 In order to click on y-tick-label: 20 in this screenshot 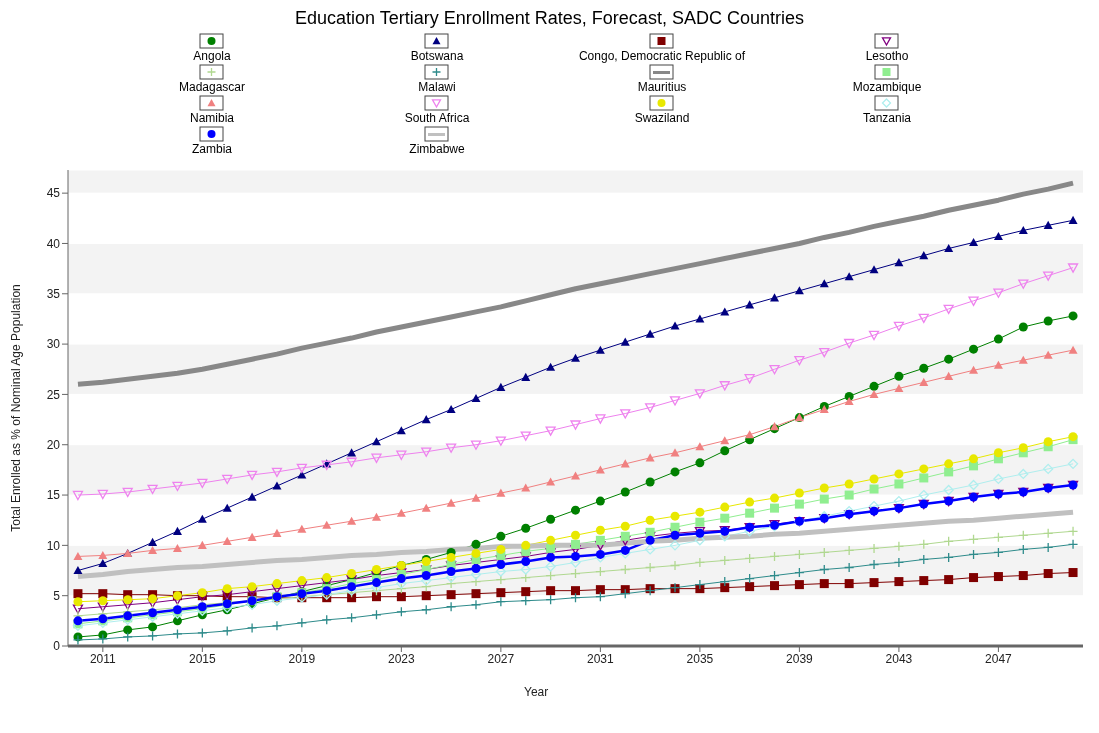, I will do `click(53, 444)`.